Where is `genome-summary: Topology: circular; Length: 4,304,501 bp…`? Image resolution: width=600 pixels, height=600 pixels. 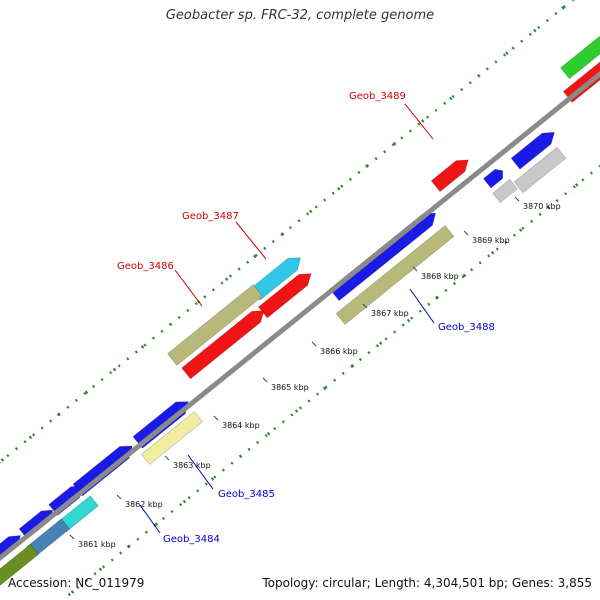 genome-summary: Topology: circular; Length: 4,304,501 bp… is located at coordinates (427, 583).